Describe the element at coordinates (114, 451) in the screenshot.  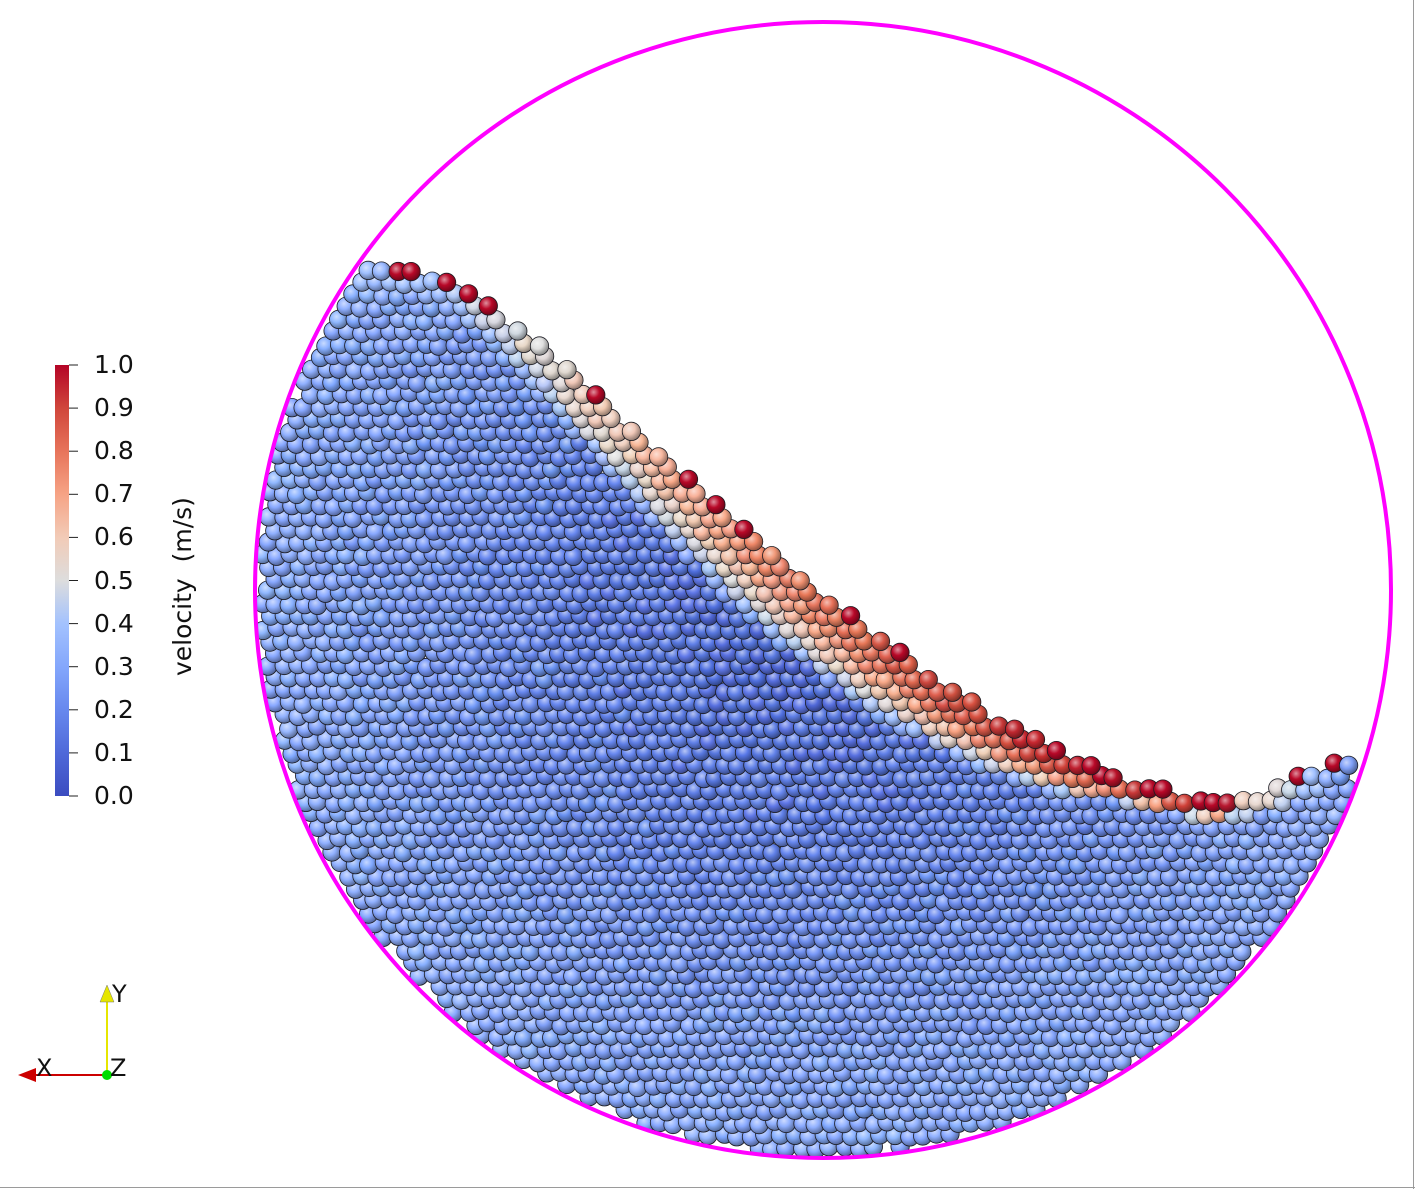
I see `colorbar-tick-label: 0.8` at that location.